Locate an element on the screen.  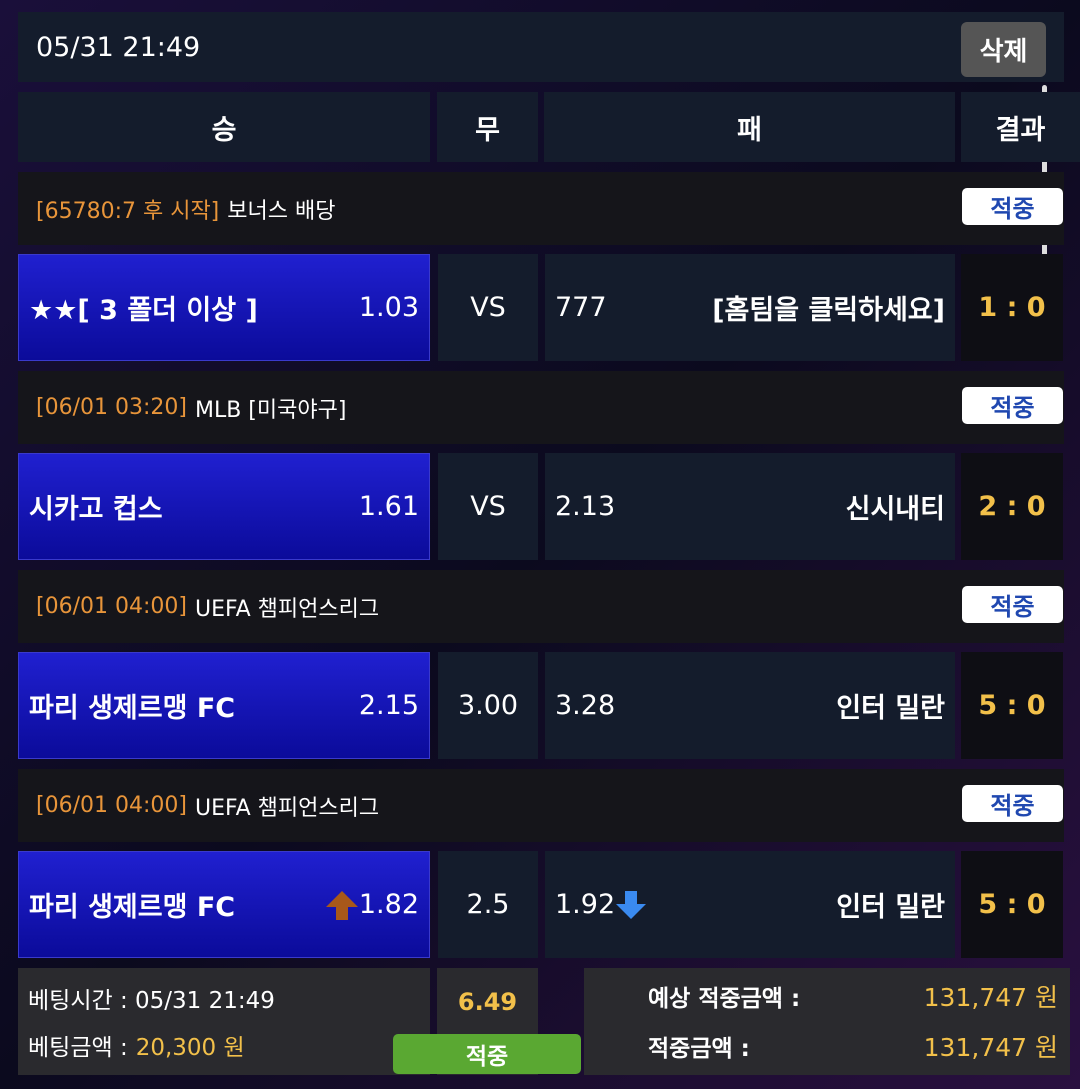
home-odds-wrap: 1.61 is located at coordinates (389, 506).